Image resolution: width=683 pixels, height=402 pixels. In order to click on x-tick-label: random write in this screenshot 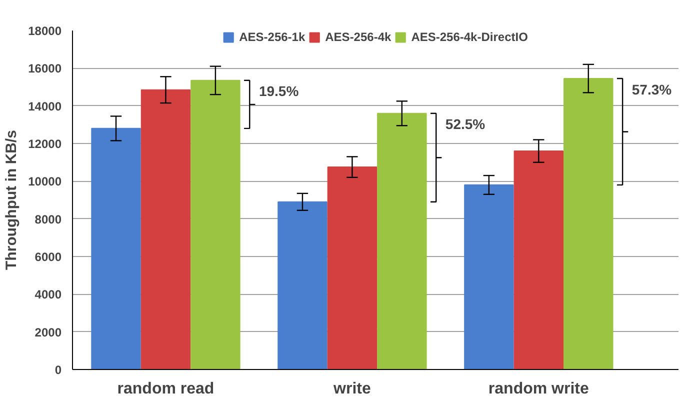, I will do `click(538, 389)`.